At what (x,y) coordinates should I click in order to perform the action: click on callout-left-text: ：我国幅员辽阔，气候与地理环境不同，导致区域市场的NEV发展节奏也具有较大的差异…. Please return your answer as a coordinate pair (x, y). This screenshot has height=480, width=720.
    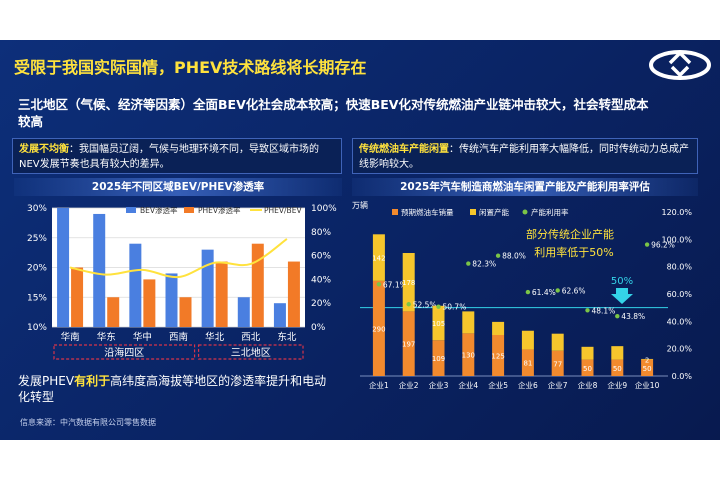
    Looking at the image, I should click on (169, 157).